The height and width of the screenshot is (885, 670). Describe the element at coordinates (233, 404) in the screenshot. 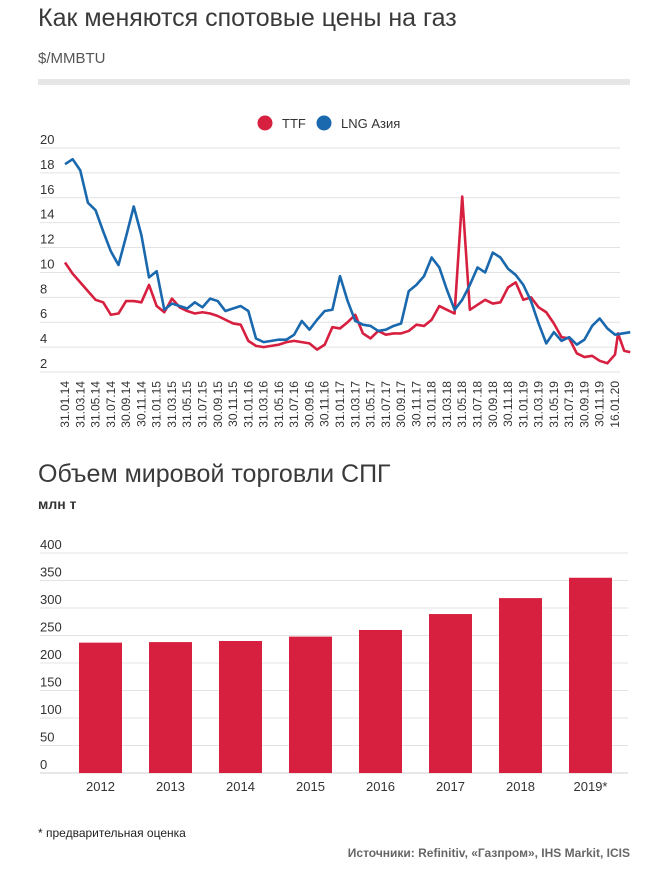

I see `x-tick-label: 30.11.15` at that location.